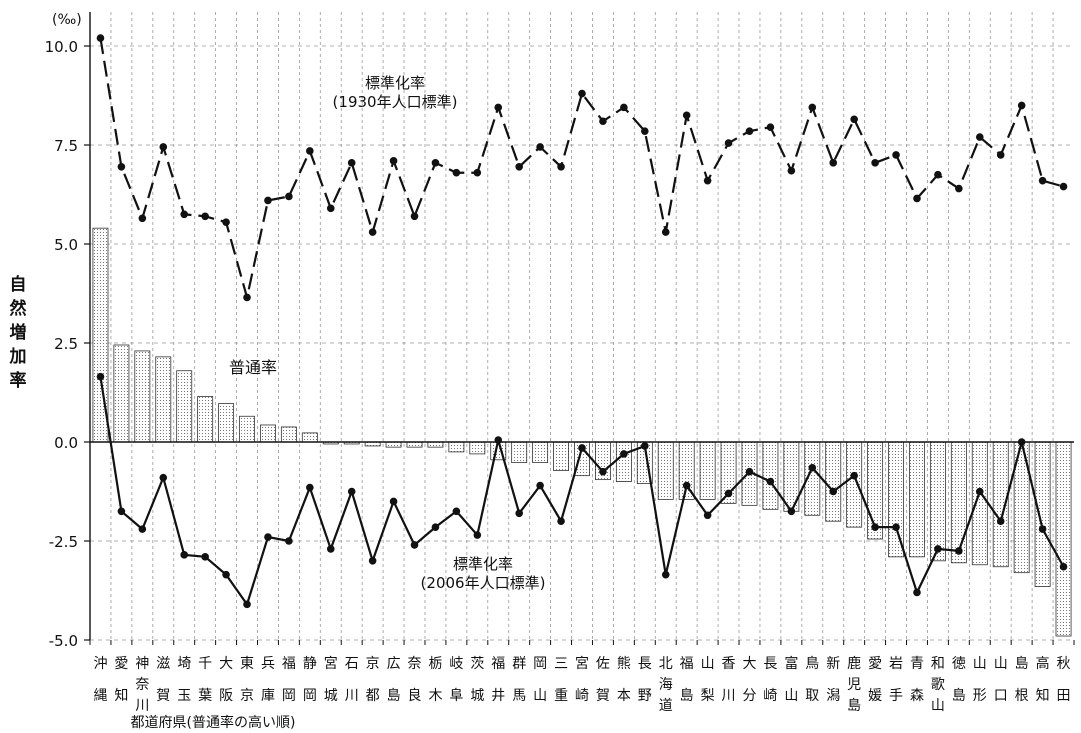 The height and width of the screenshot is (733, 1081). Describe the element at coordinates (268, 664) in the screenshot. I see `x-tick-label: 兵` at that location.